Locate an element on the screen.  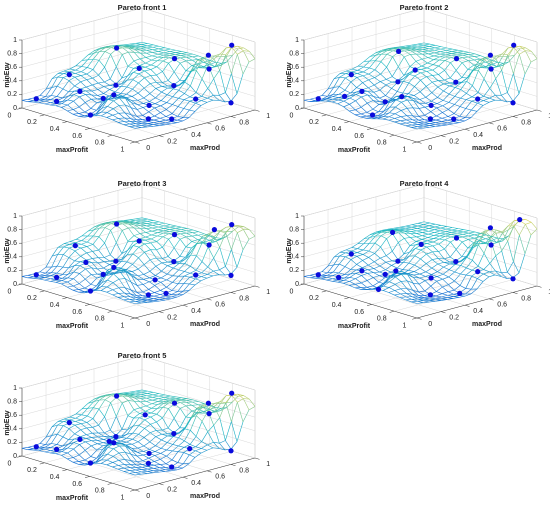
z-tick-label: 0.6 is located at coordinates (294, 243).